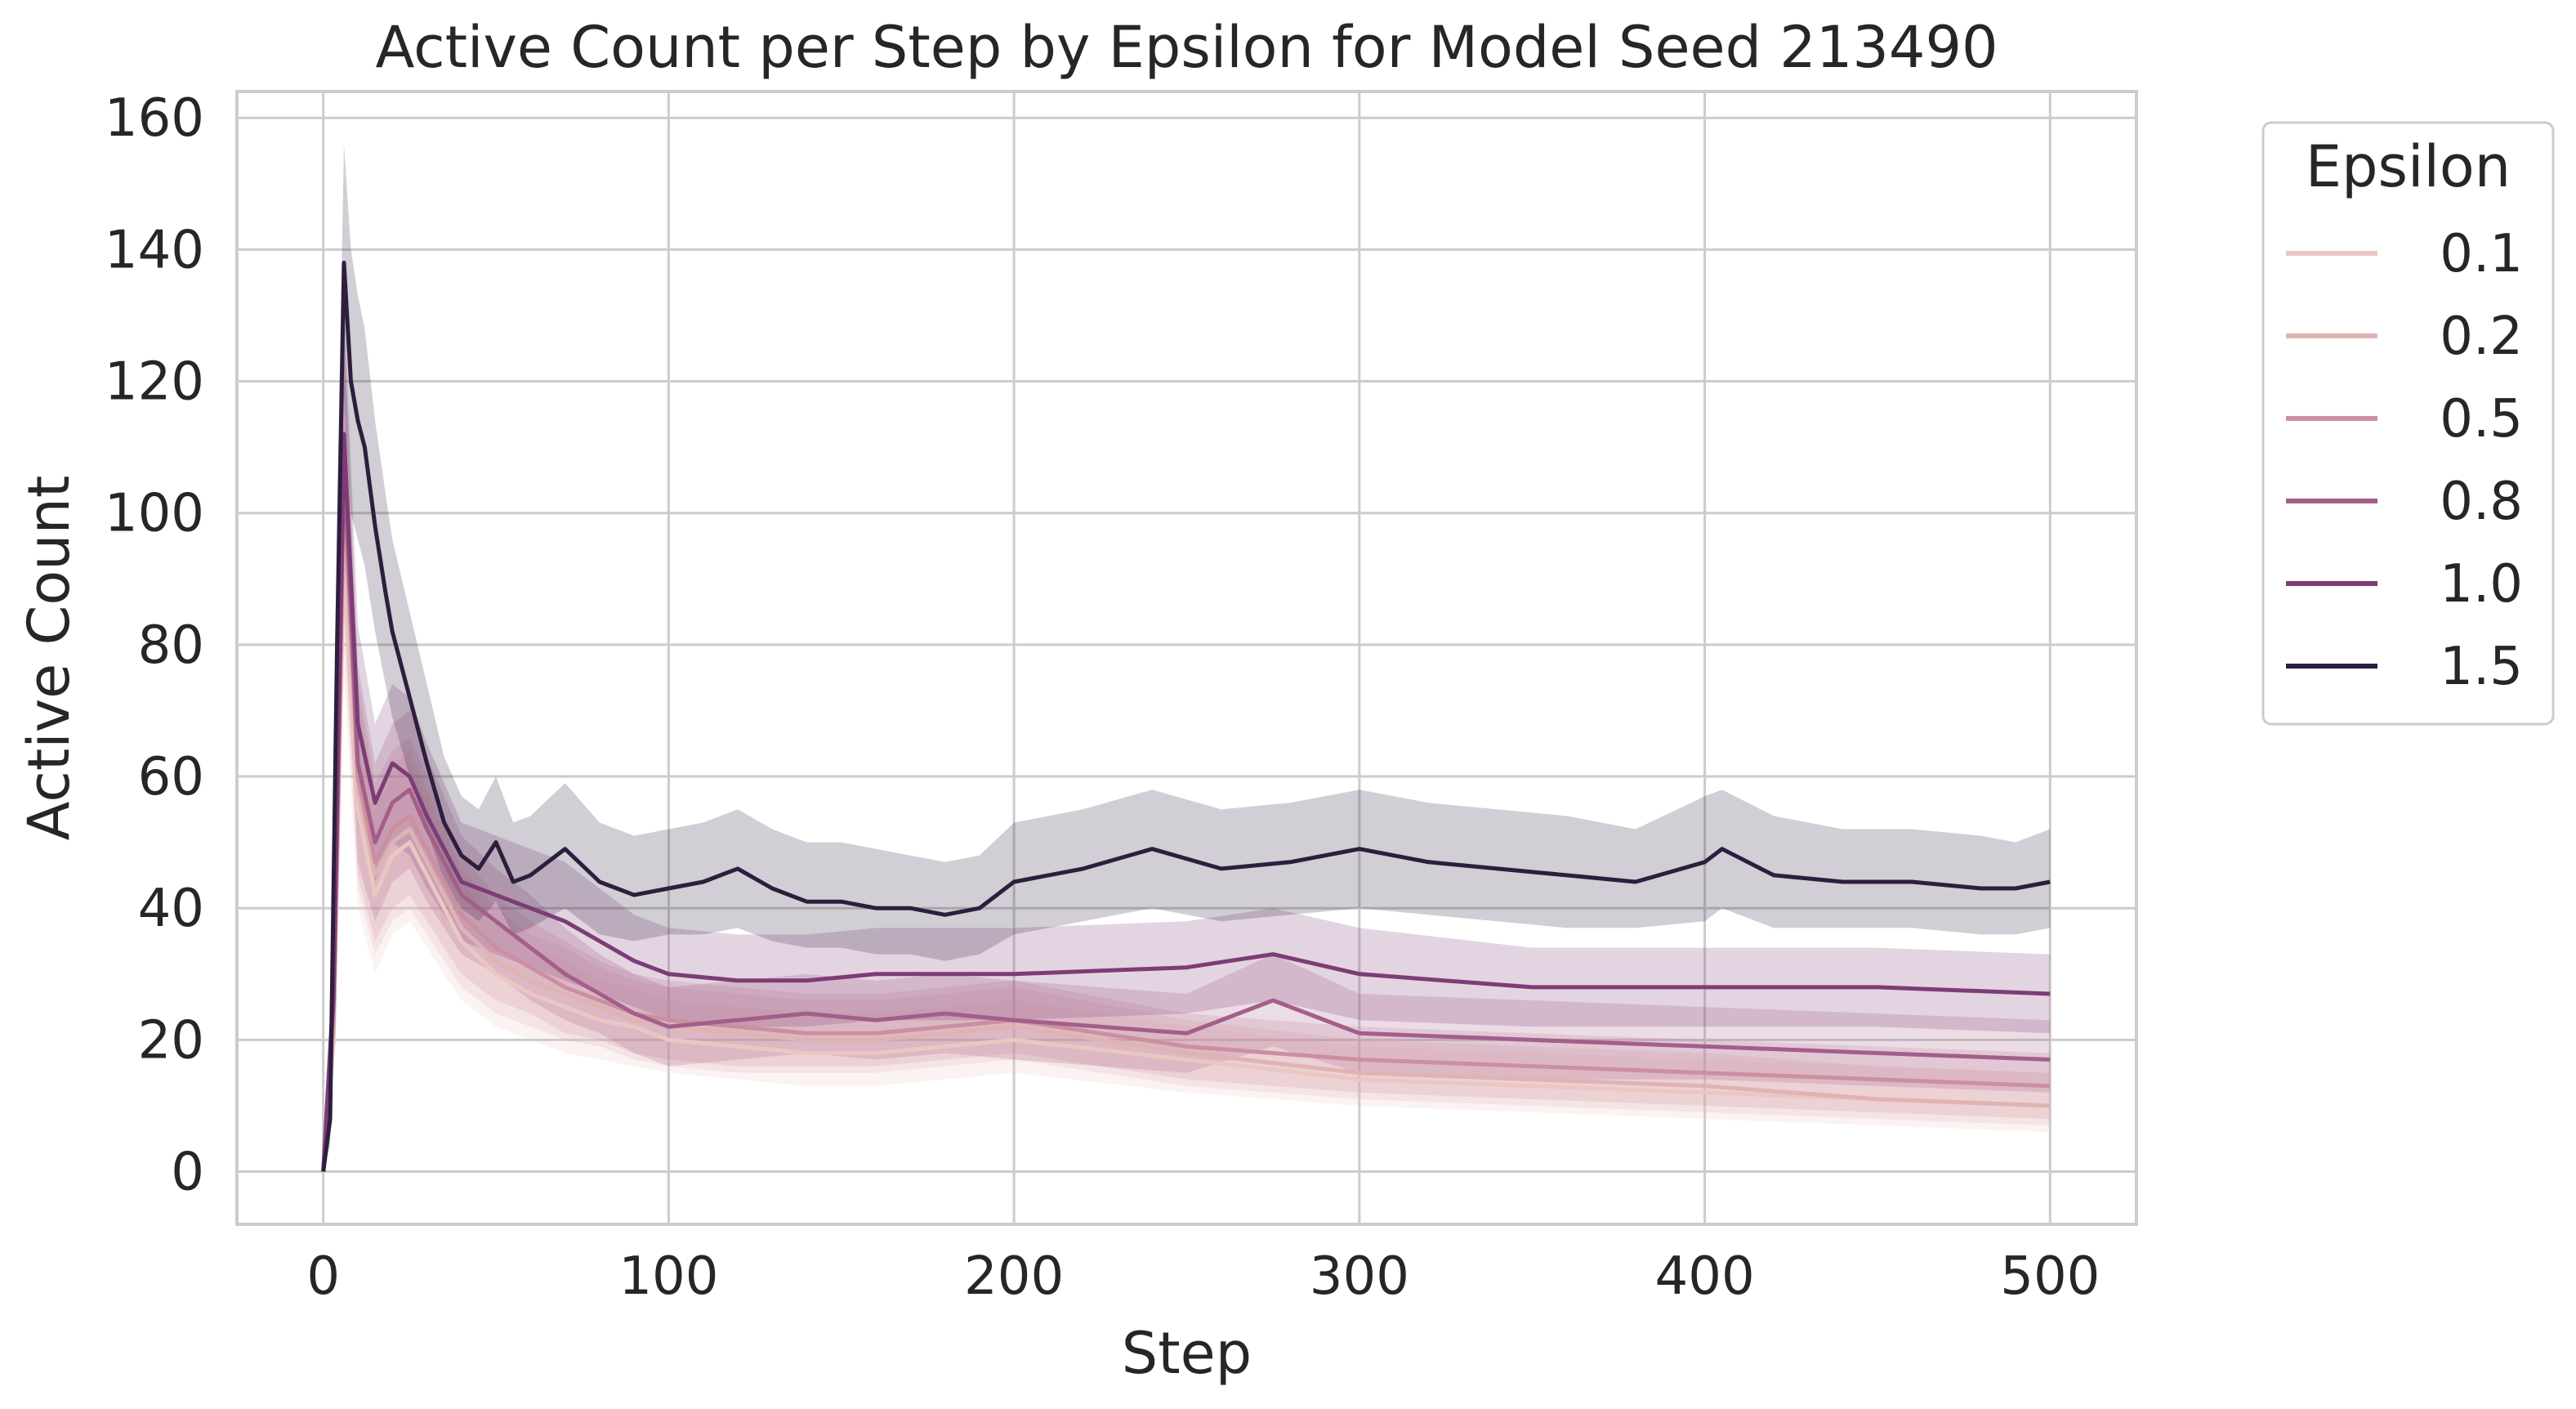 The image size is (2576, 1409). I want to click on y-axis-title: Active Count, so click(50, 658).